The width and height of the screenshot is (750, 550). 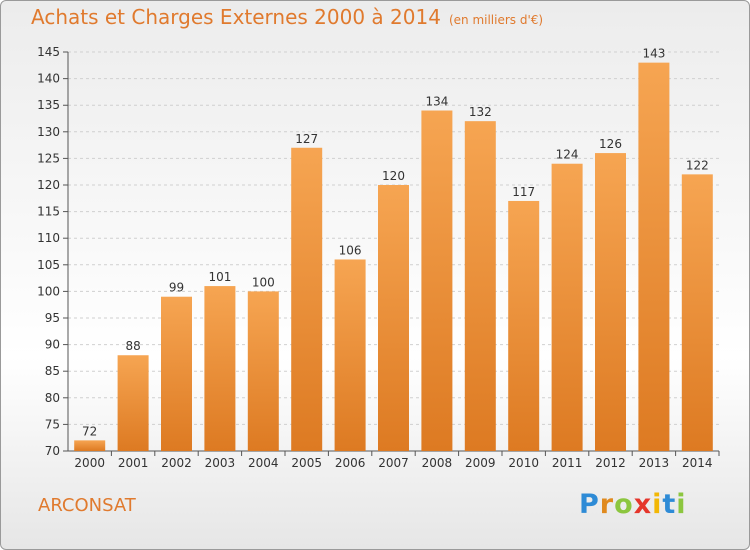 I want to click on chart-unit: (en milliers d'€), so click(x=496, y=20).